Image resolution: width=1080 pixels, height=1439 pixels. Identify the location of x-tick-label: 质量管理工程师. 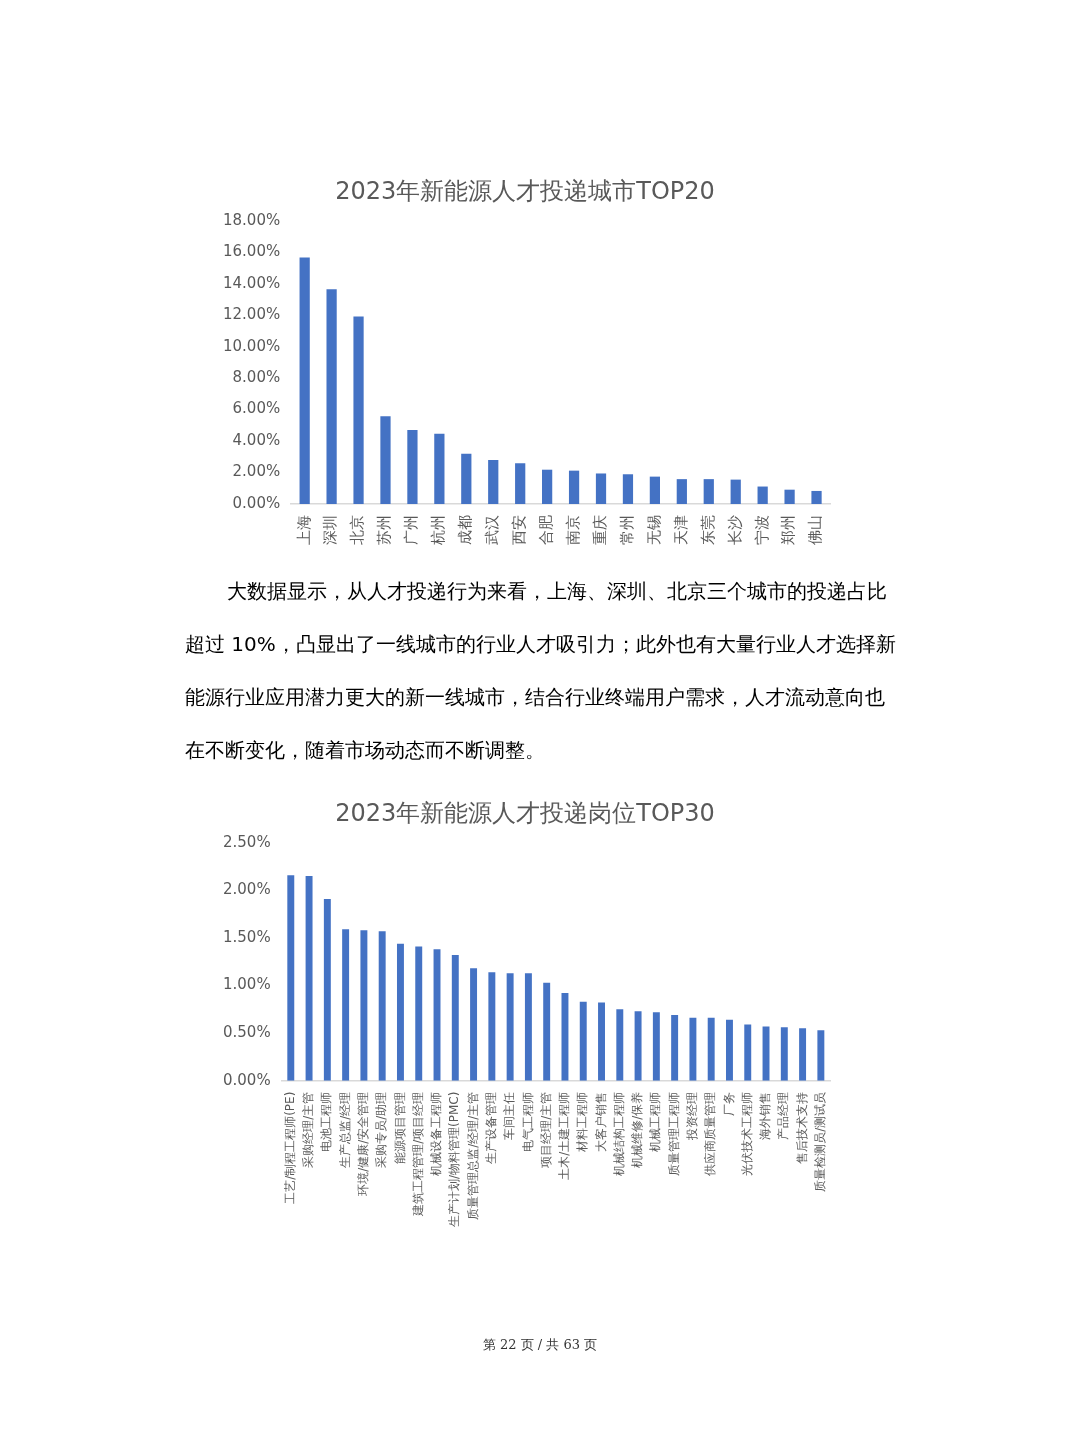
(673, 1133).